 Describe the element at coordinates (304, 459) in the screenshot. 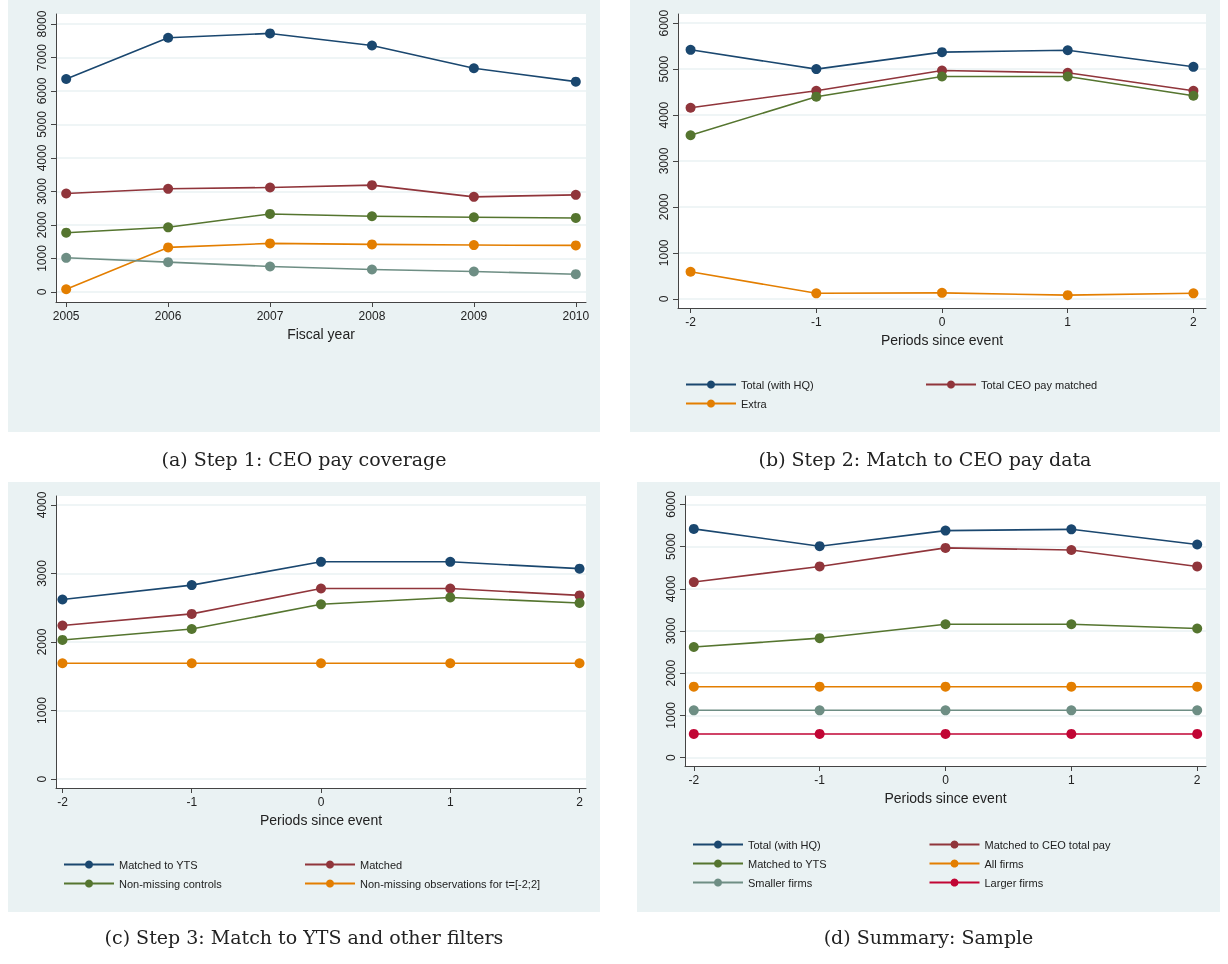

I see `text: (a) Step 1: CEO pay coverage` at that location.